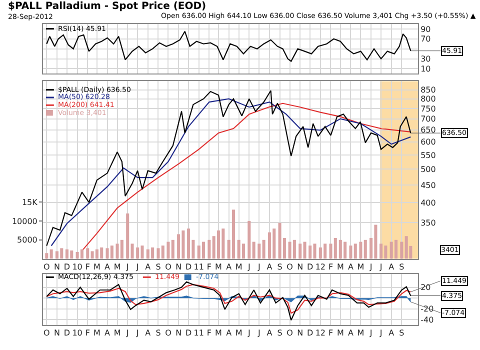 This screenshot has width=480, height=350. I want to click on y-tick-label: 30, so click(425, 59).